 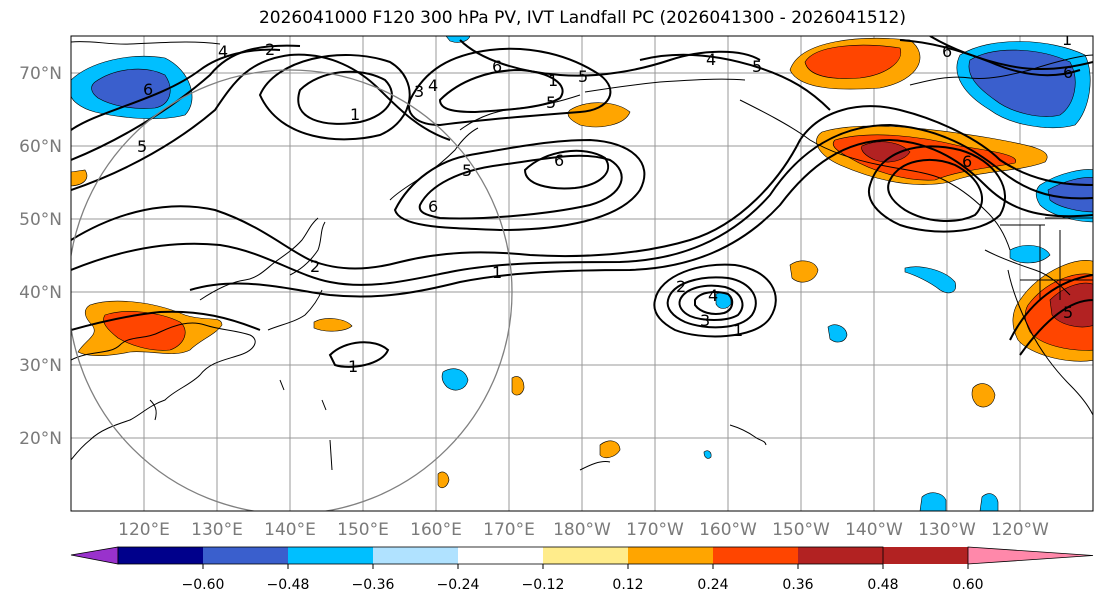 What do you see at coordinates (882, 585) in the screenshot?
I see `colorbar-tick-label: 0.48` at bounding box center [882, 585].